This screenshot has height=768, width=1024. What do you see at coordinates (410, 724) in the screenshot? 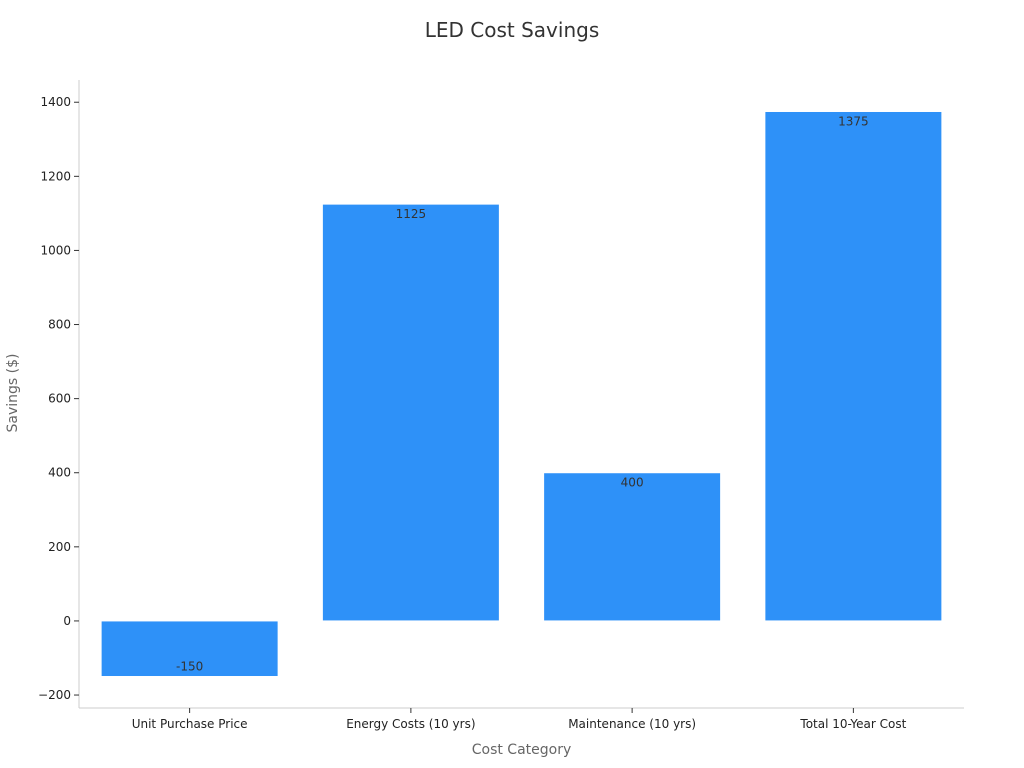
I see `x-tick-label: Energy Costs (10 yrs)` at bounding box center [410, 724].